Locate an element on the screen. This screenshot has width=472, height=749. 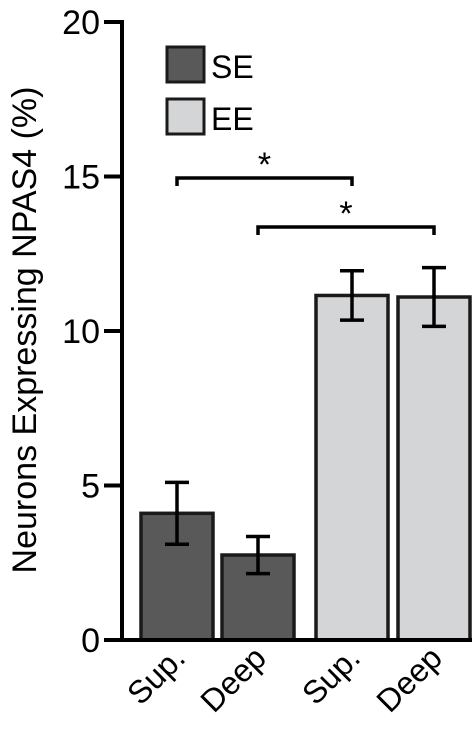
y-tick-label: 5 is located at coordinates (90, 487).